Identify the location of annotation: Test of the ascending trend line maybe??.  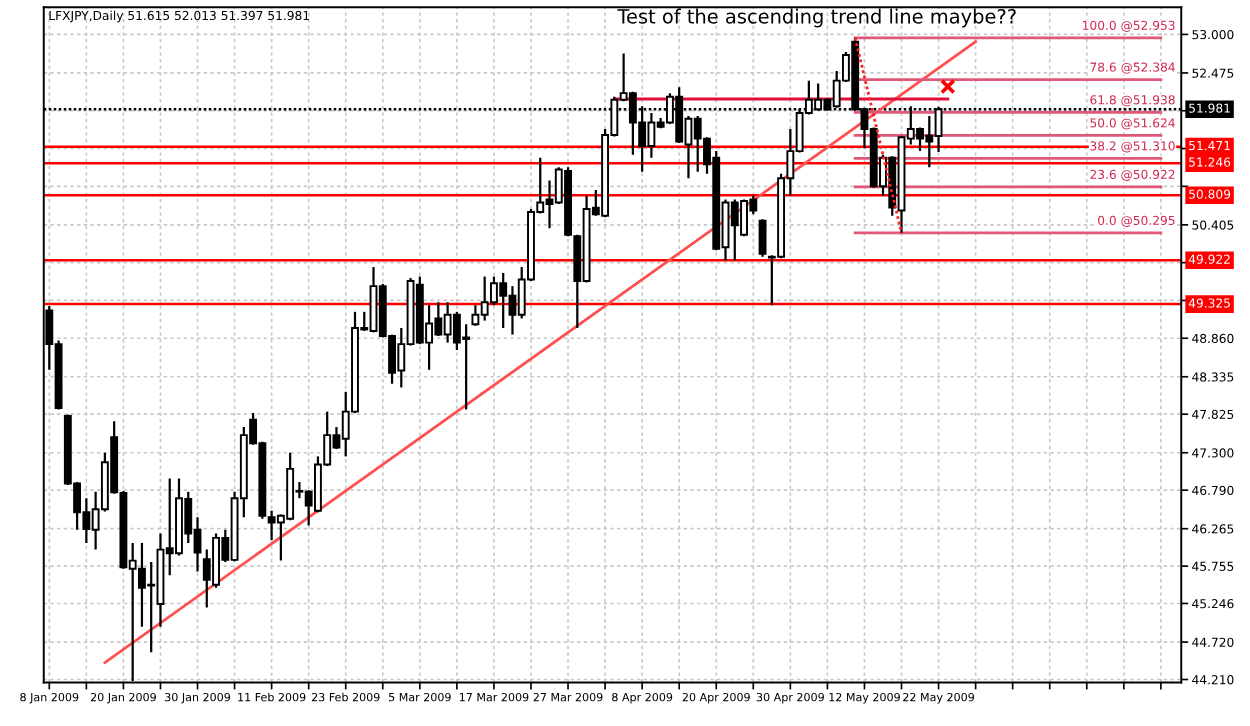
(816, 18).